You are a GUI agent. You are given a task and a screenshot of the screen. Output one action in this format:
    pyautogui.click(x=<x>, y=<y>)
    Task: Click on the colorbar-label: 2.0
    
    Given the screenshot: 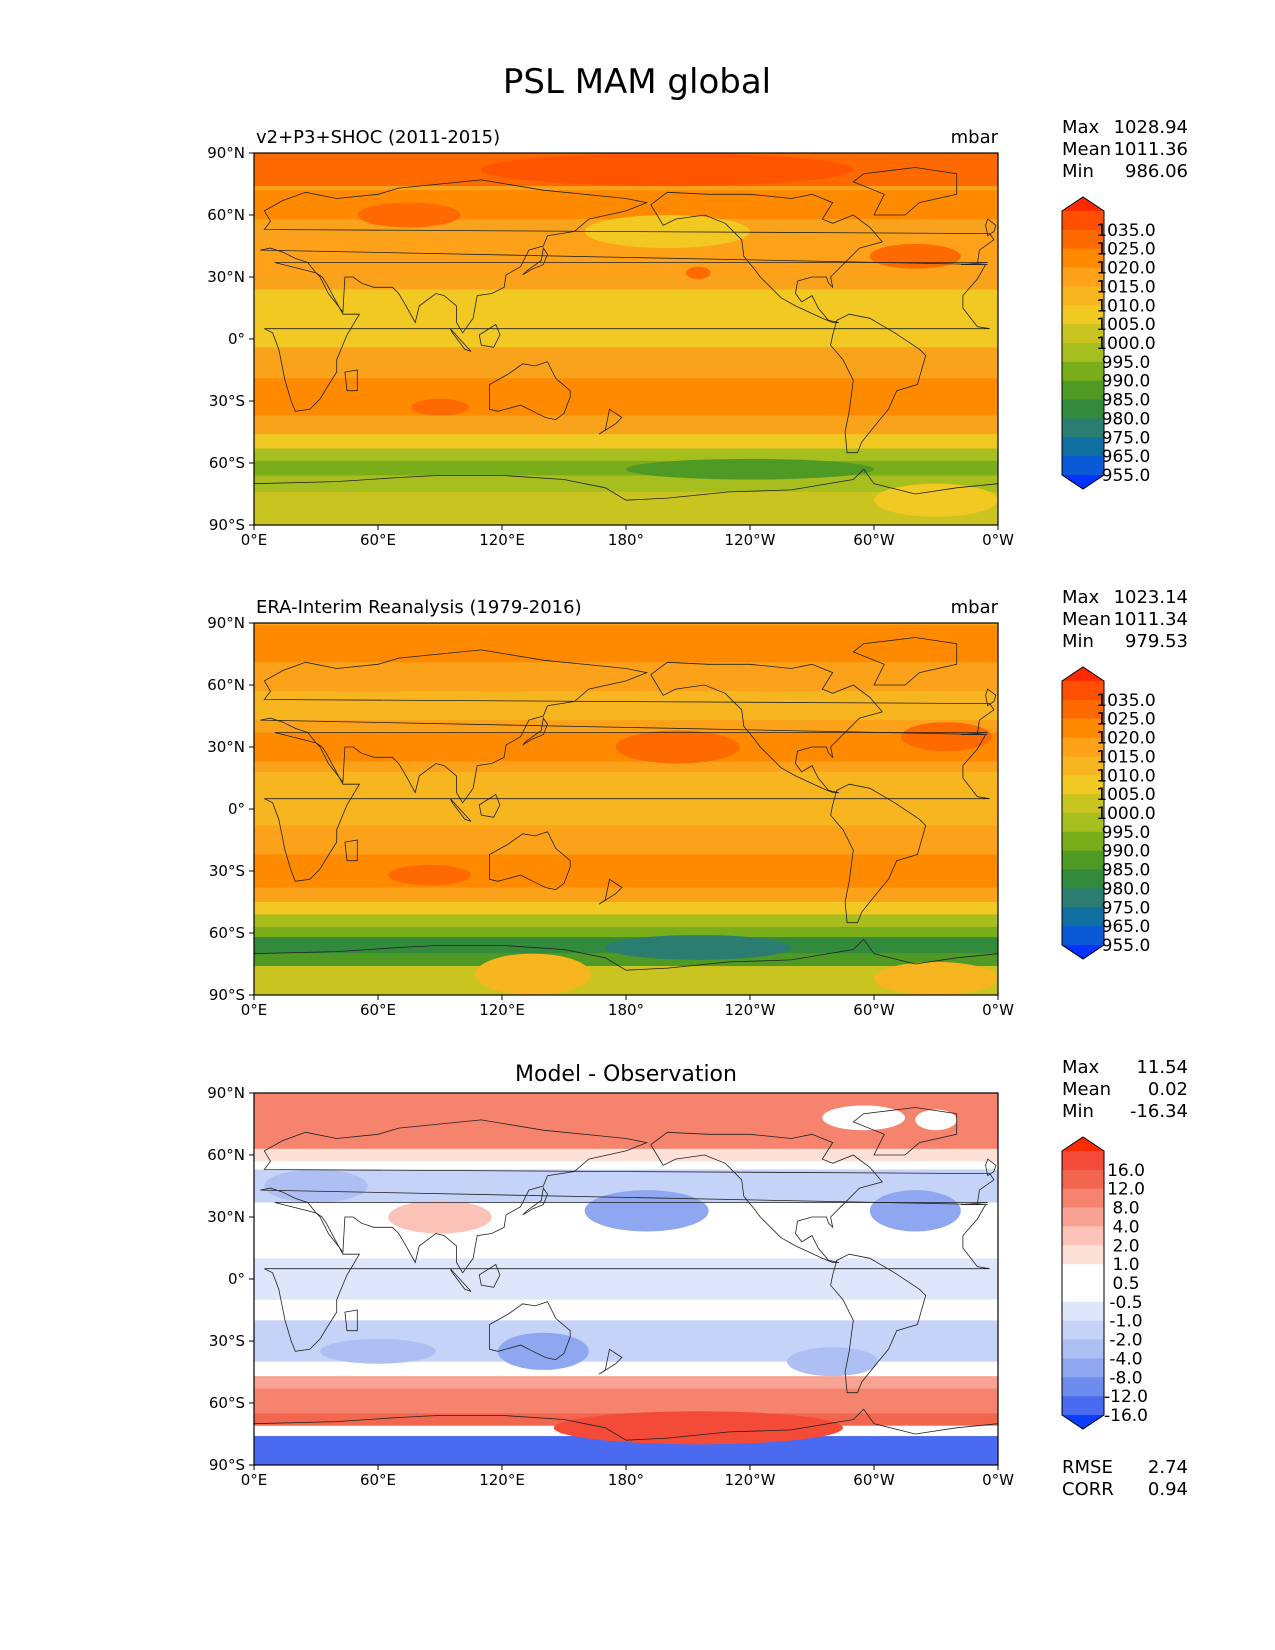 What is the action you would take?
    pyautogui.click(x=1125, y=1246)
    